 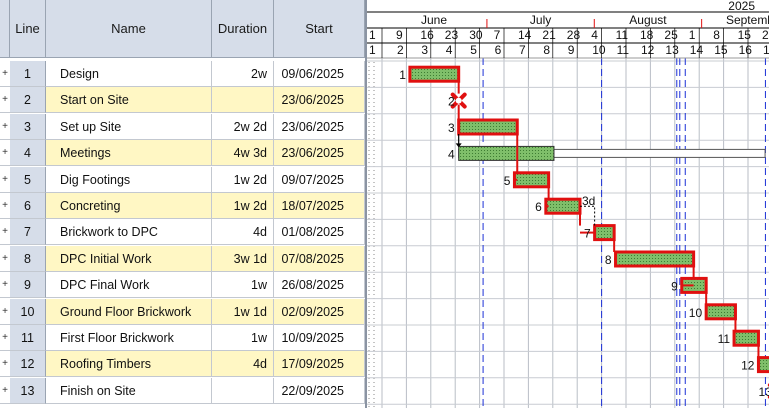 I want to click on task-duration: 2w, so click(x=243, y=74).